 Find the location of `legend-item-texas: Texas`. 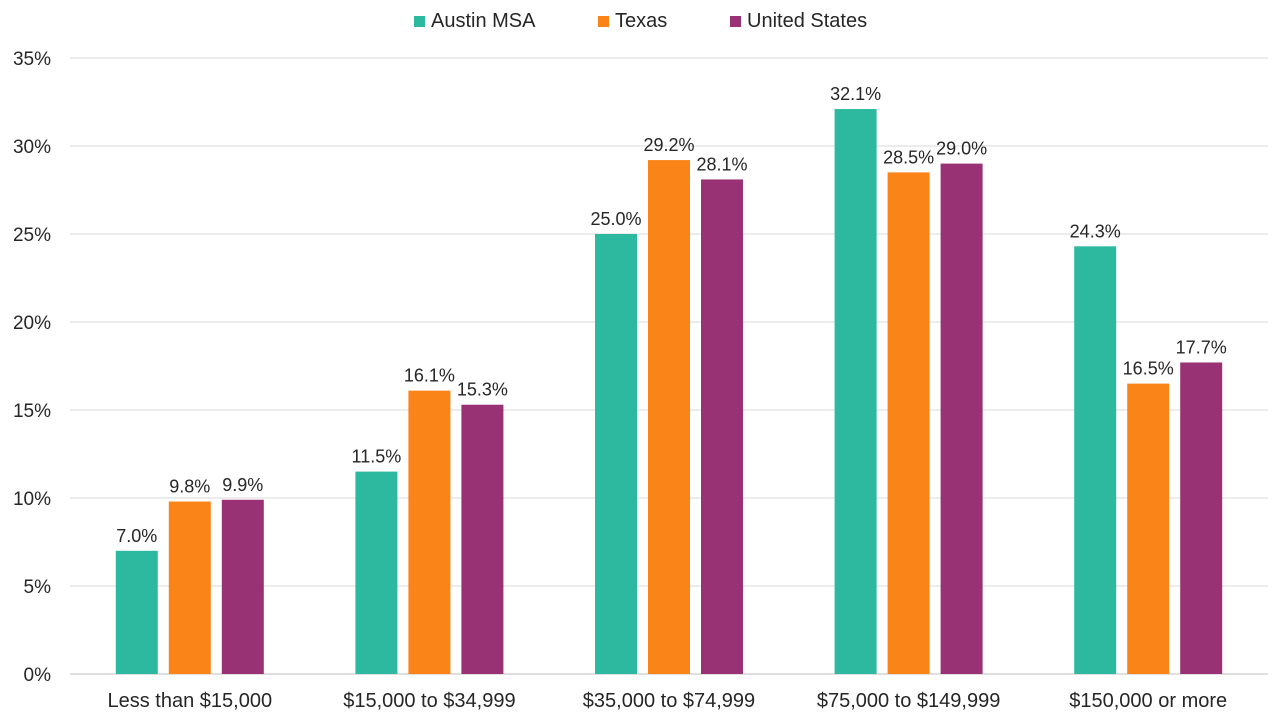

legend-item-texas: Texas is located at coordinates (632, 21).